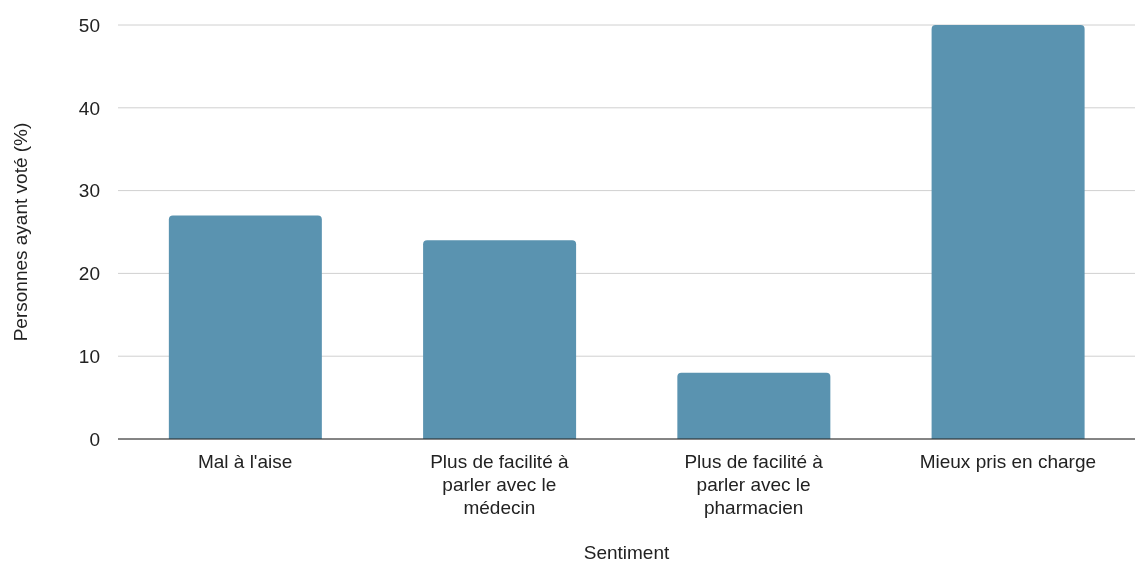 The image size is (1135, 579). What do you see at coordinates (89, 25) in the screenshot?
I see `y-tick-label: 50` at bounding box center [89, 25].